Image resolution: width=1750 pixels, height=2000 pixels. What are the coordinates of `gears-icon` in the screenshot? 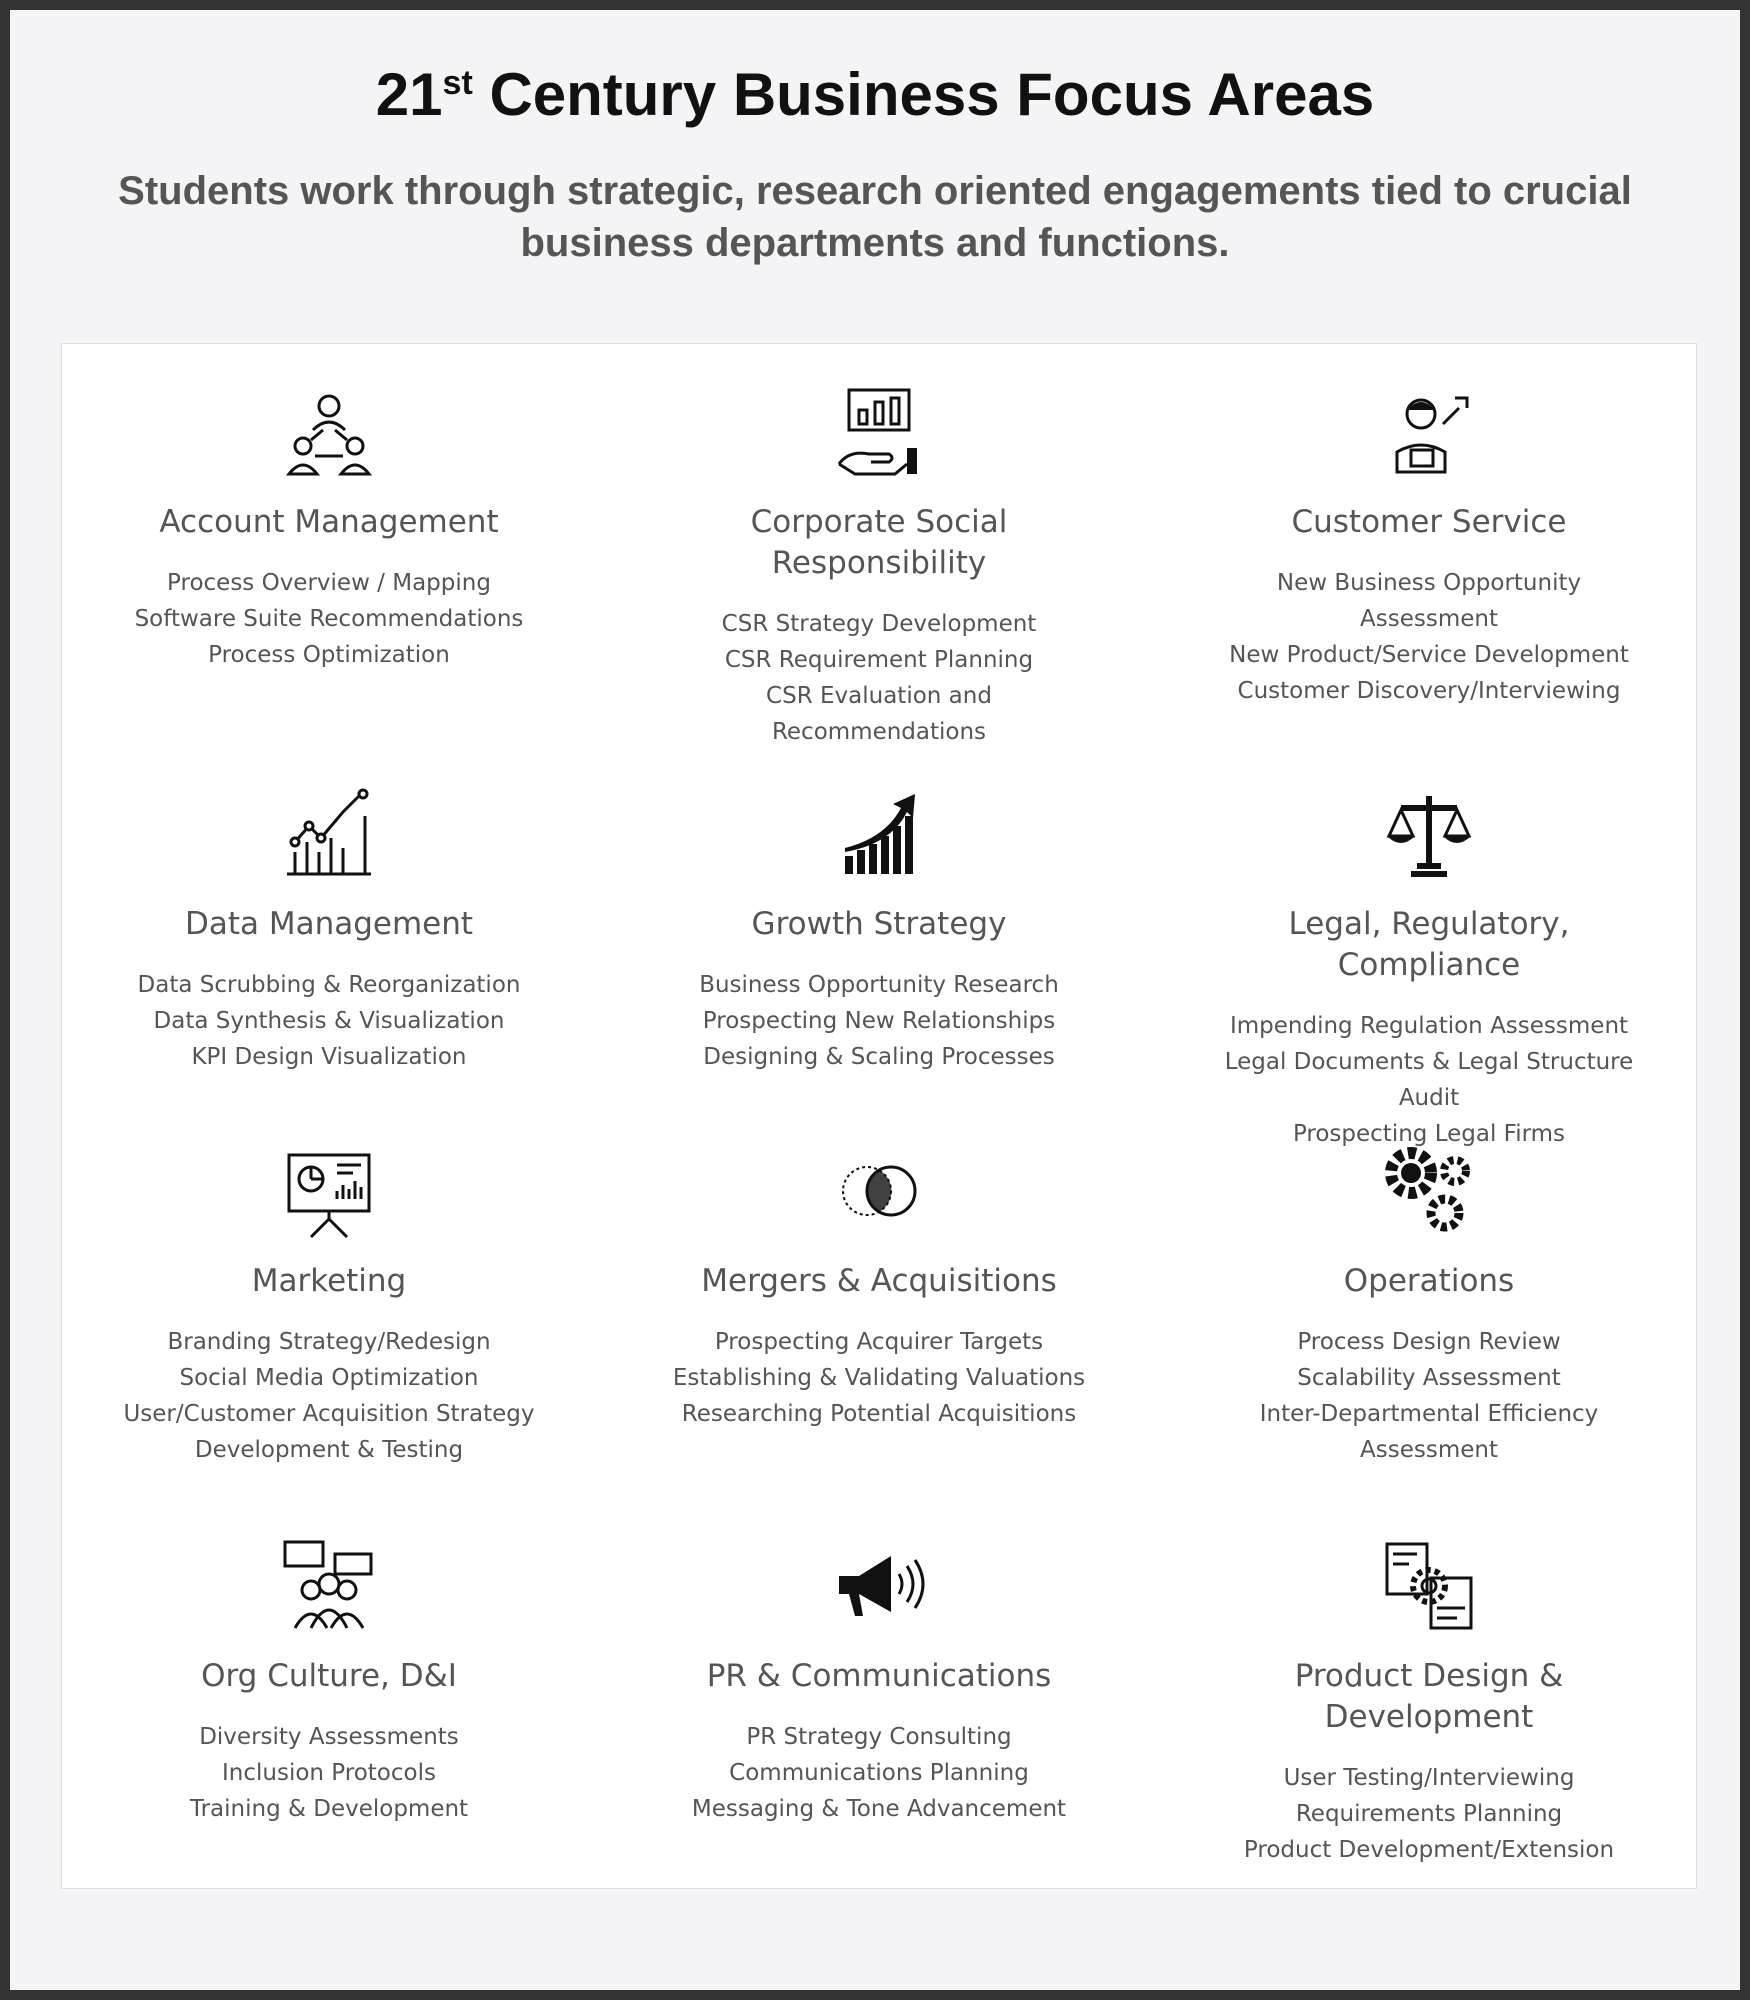 It's located at (1429, 1191).